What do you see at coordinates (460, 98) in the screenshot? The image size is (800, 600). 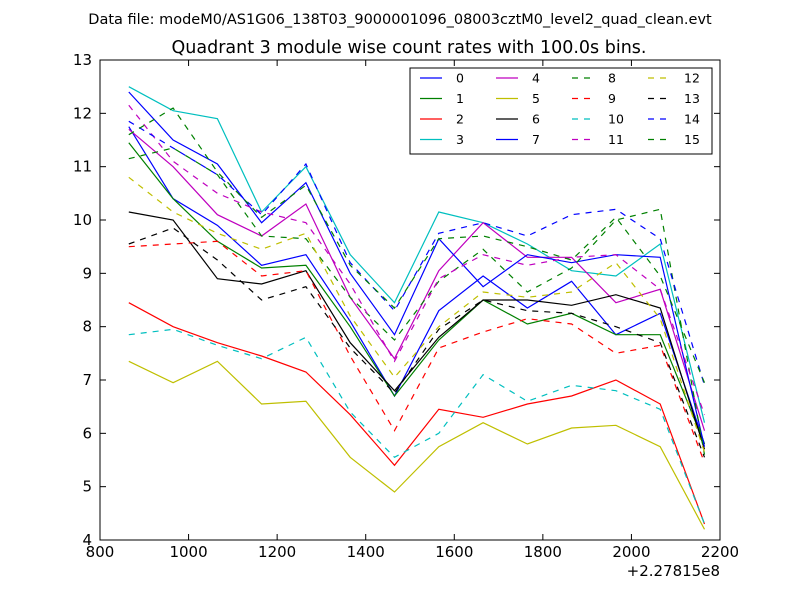 I see `legend-label-1: 1` at bounding box center [460, 98].